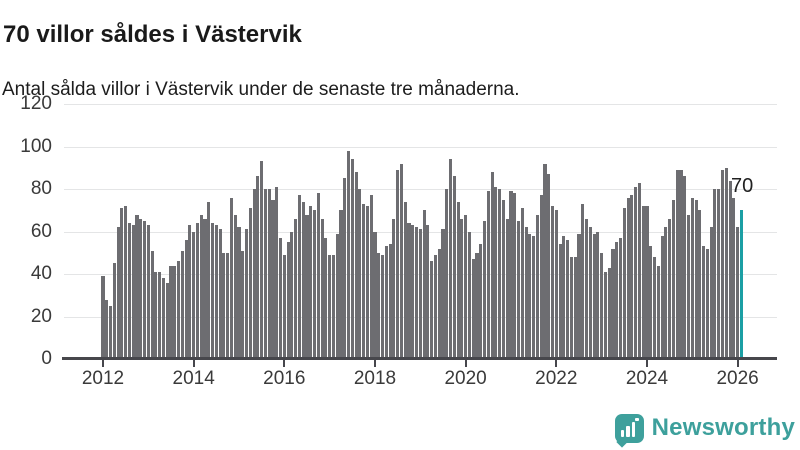 The width and height of the screenshot is (800, 450). What do you see at coordinates (637, 419) in the screenshot?
I see `logo-dot` at bounding box center [637, 419].